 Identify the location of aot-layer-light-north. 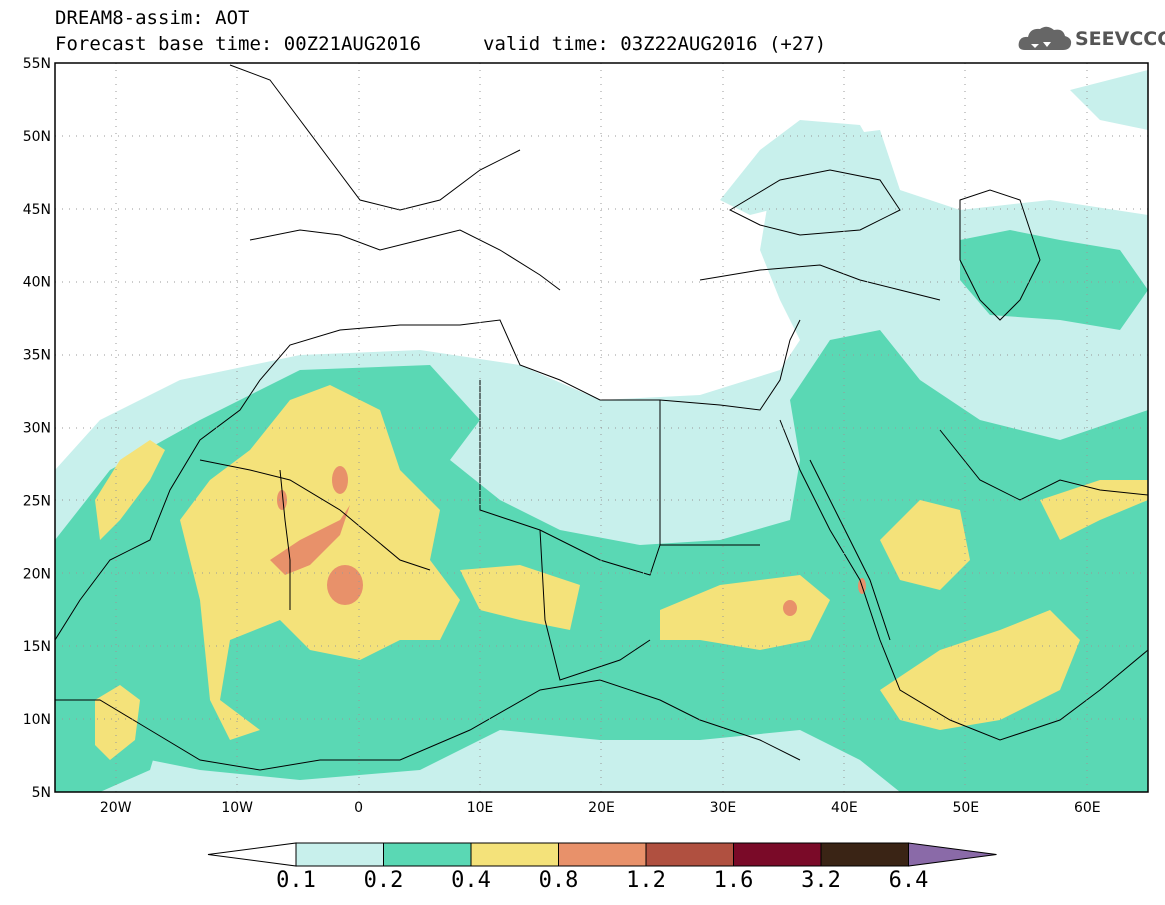
(800, 167).